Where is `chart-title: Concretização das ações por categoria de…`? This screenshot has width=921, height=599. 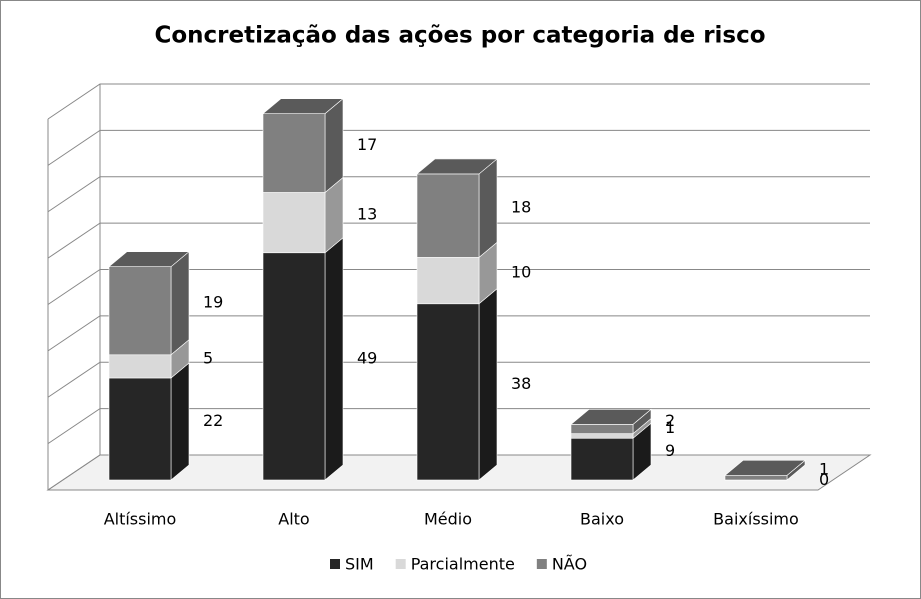
chart-title: Concretização das ações por categoria de… is located at coordinates (459, 36).